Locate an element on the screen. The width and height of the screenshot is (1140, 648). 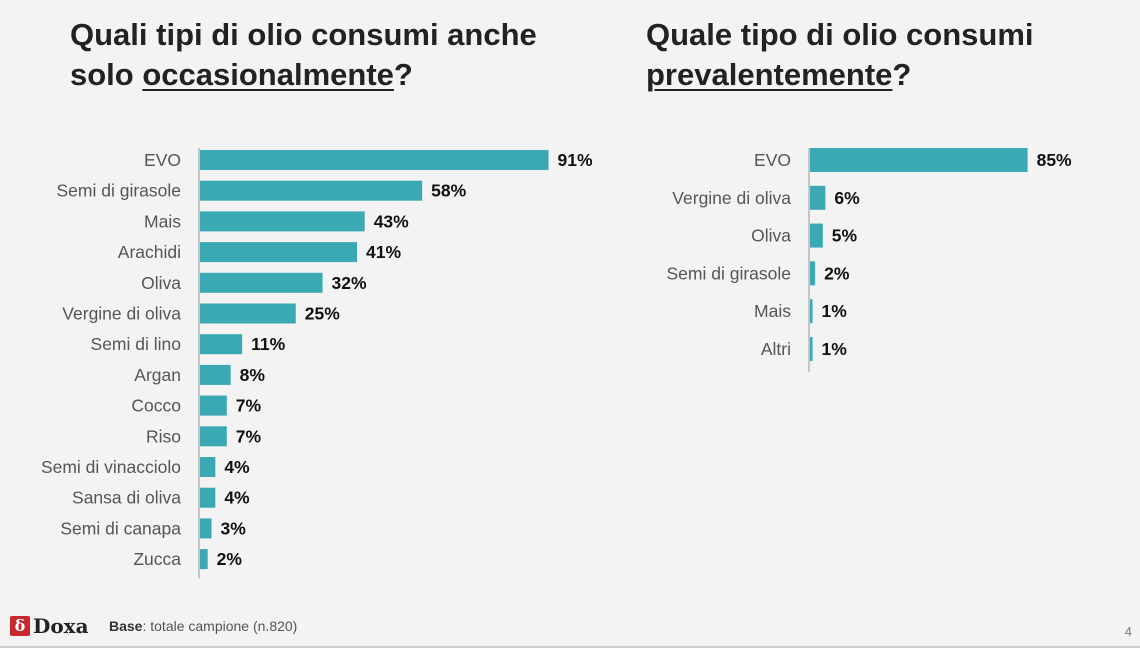
right-title-suffix: ? is located at coordinates (902, 74).